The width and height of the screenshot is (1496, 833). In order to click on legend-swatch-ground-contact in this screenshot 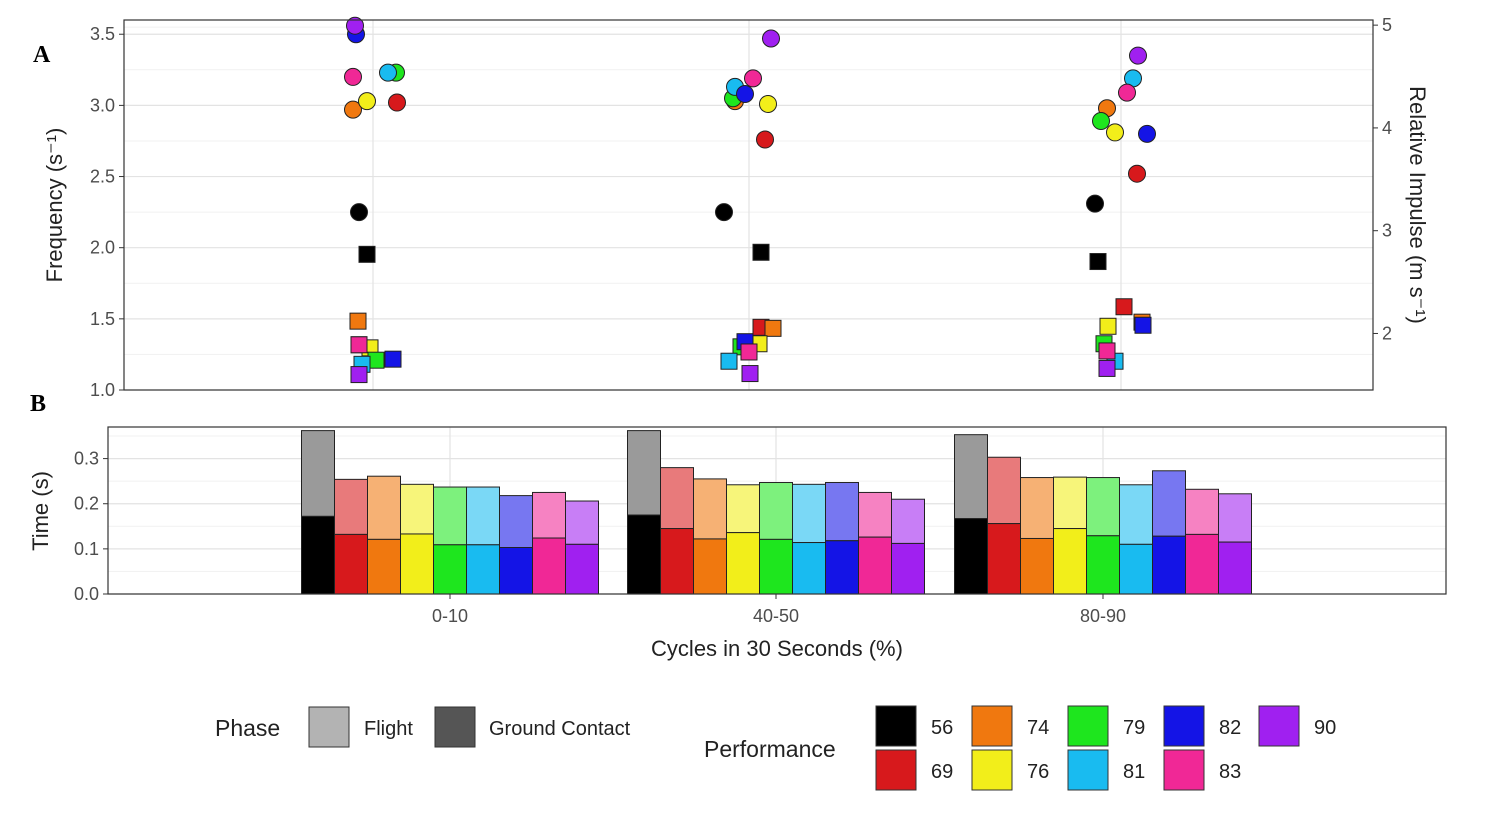, I will do `click(455, 727)`.